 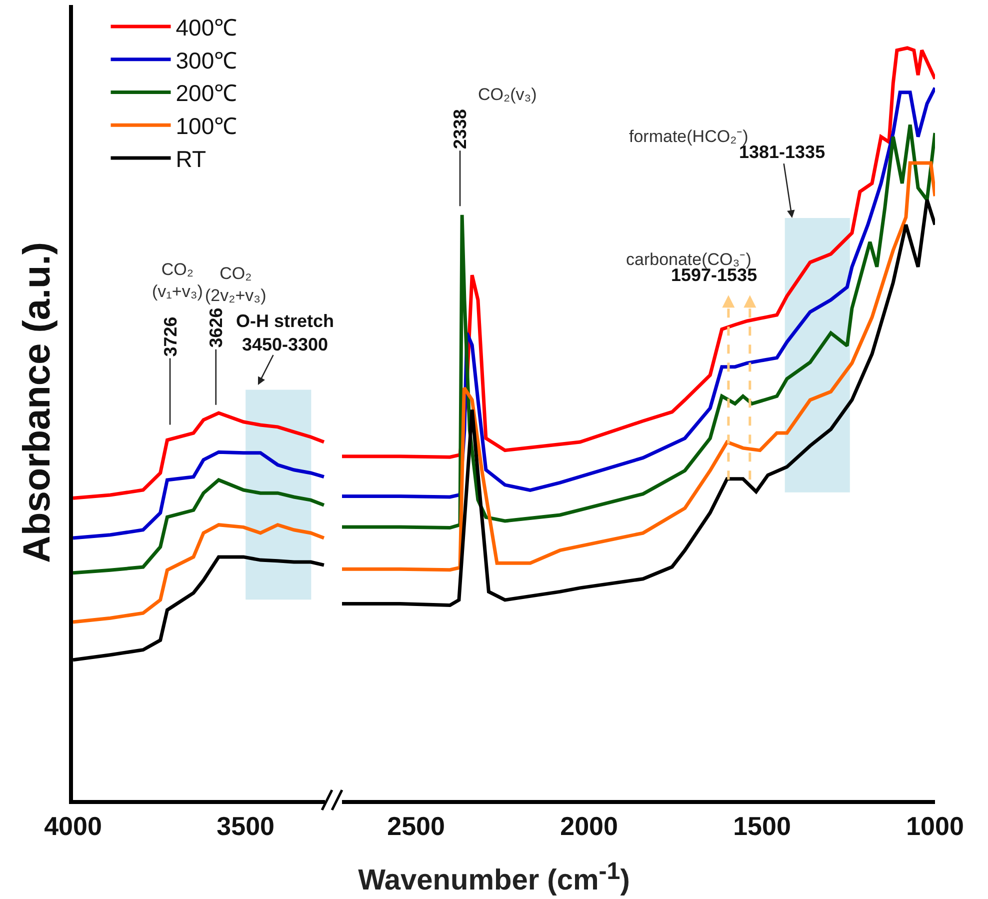 I want to click on text: 3726, so click(x=170, y=336).